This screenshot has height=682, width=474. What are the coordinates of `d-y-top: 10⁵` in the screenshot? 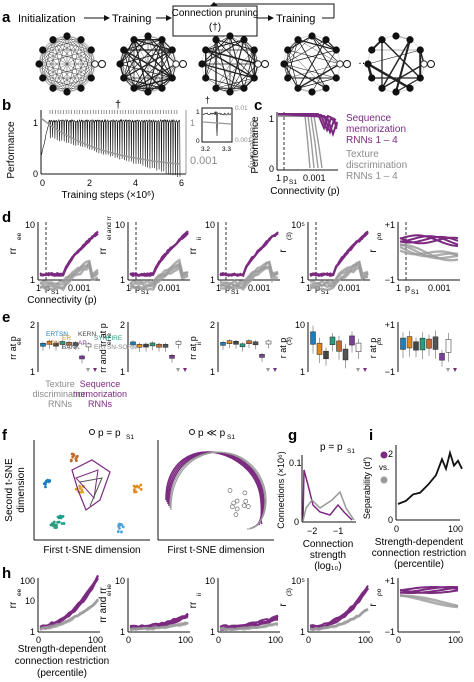 It's located at (298, 225).